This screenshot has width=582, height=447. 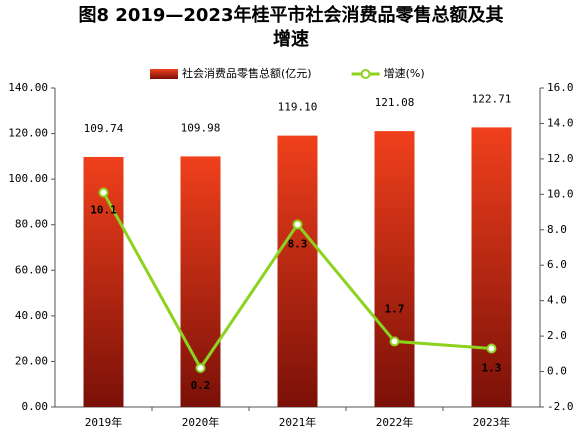 What do you see at coordinates (31, 360) in the screenshot?
I see `y-tick-label: 20.00` at bounding box center [31, 360].